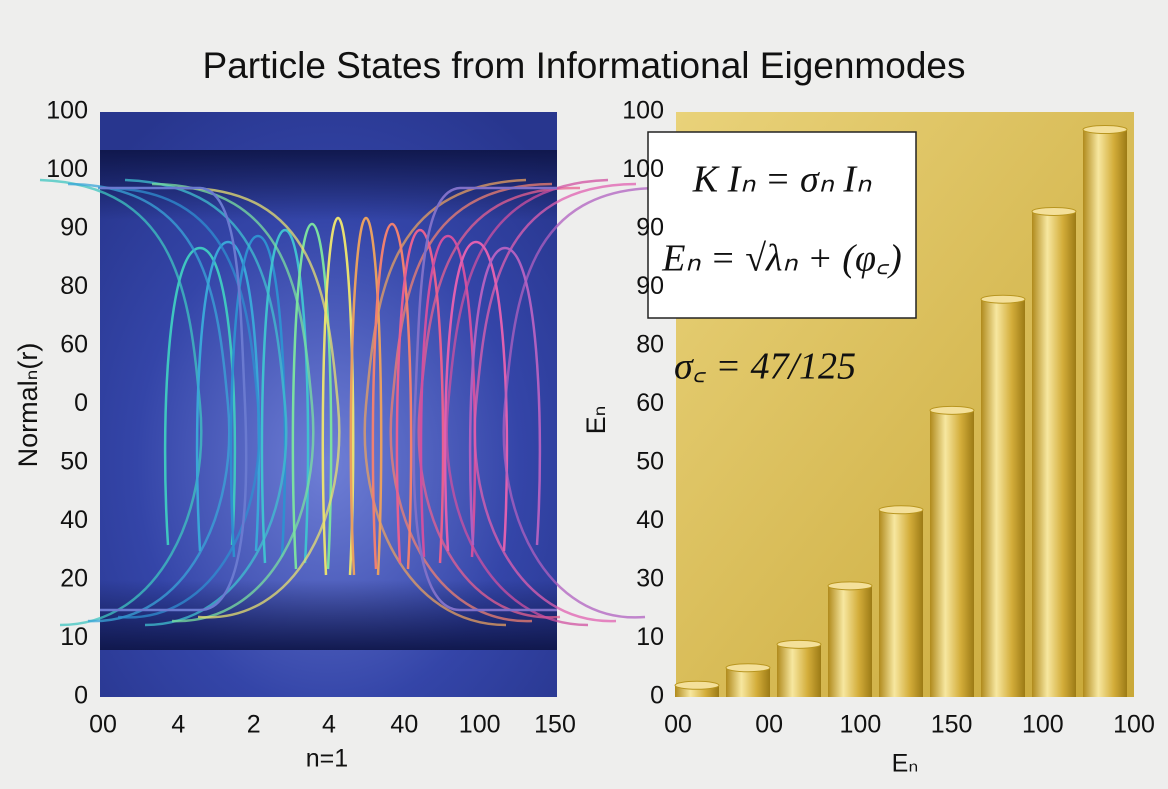 The image size is (1168, 789). Describe the element at coordinates (781, 259) in the screenshot. I see `equation: Eₙ = √λₙ + (φ꜀)` at that location.